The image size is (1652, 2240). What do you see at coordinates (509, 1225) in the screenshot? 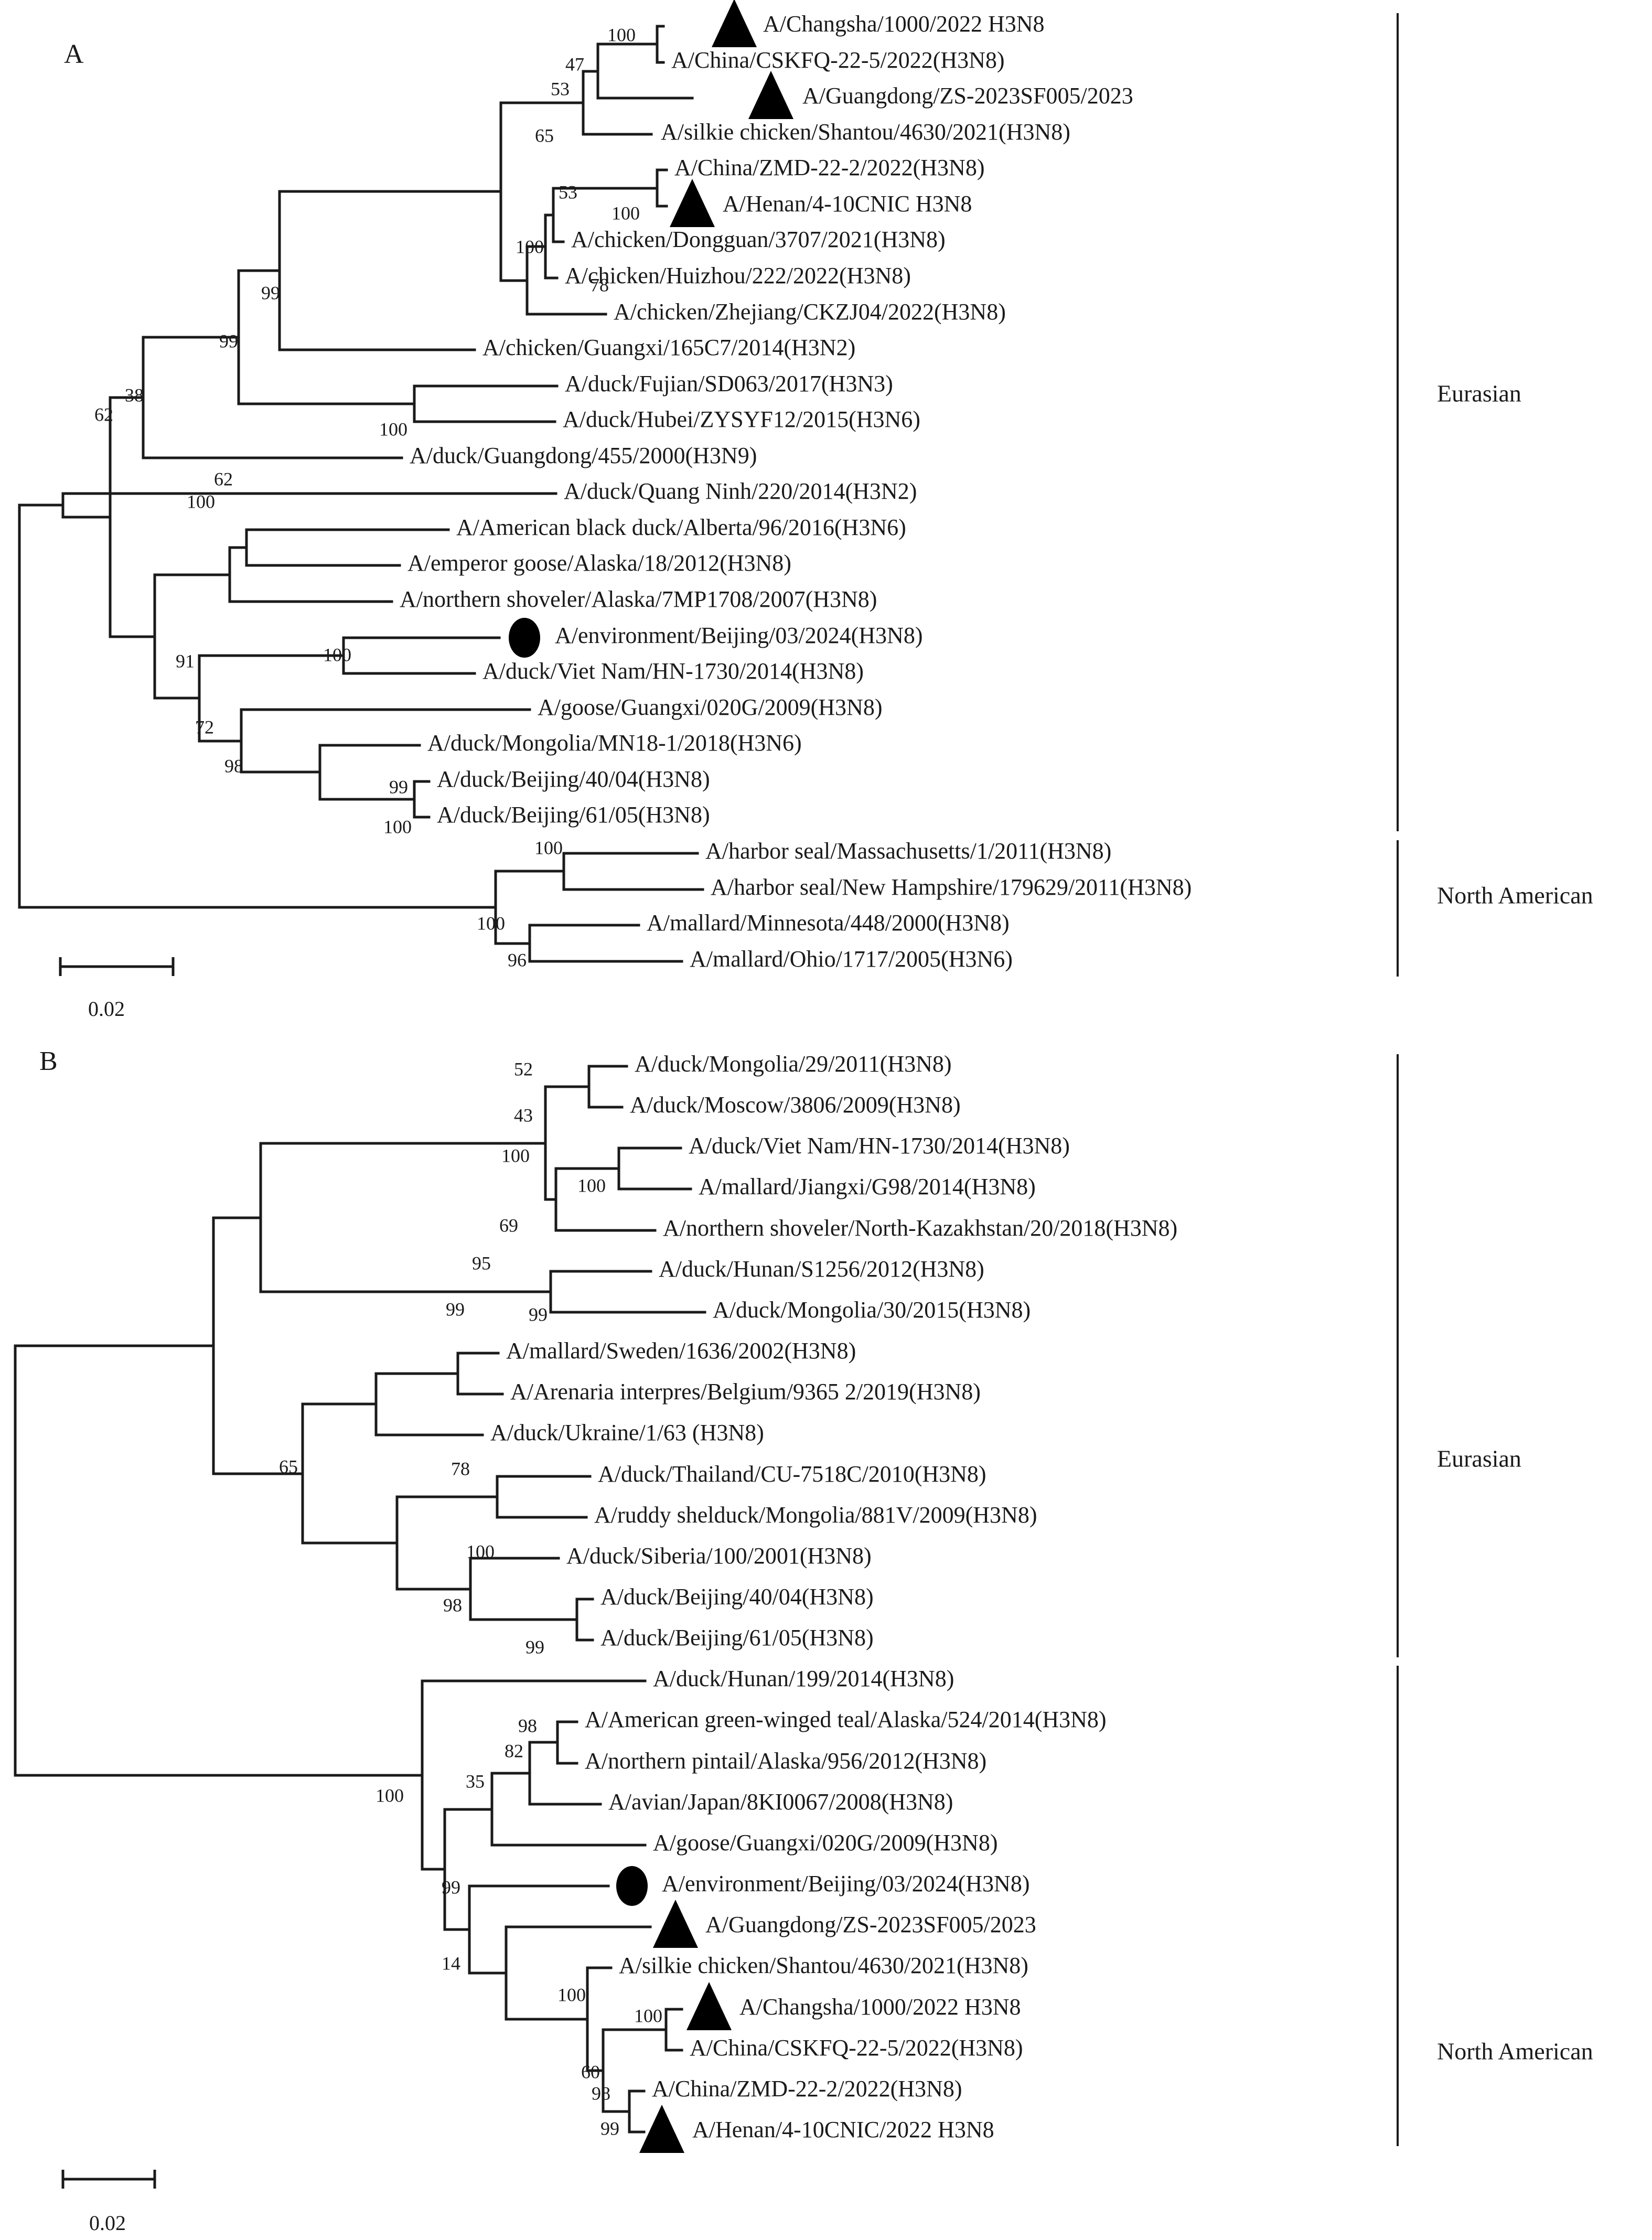
I see `bootstrap-value: 69` at bounding box center [509, 1225].